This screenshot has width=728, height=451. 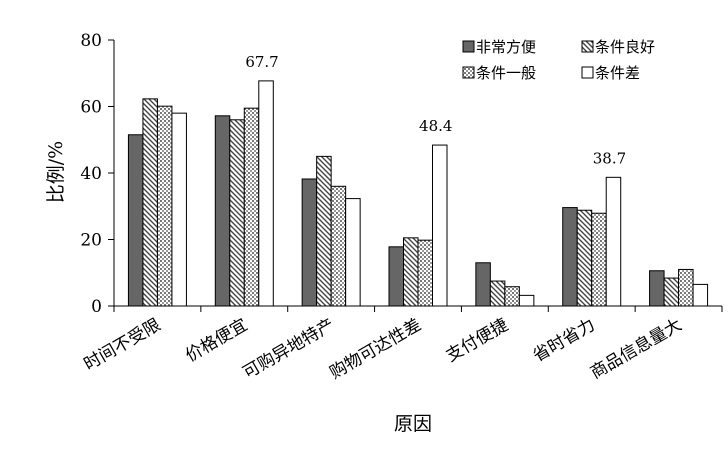 What do you see at coordinates (671, 292) in the screenshot?
I see `bar-条件良好-商品信息量大` at bounding box center [671, 292].